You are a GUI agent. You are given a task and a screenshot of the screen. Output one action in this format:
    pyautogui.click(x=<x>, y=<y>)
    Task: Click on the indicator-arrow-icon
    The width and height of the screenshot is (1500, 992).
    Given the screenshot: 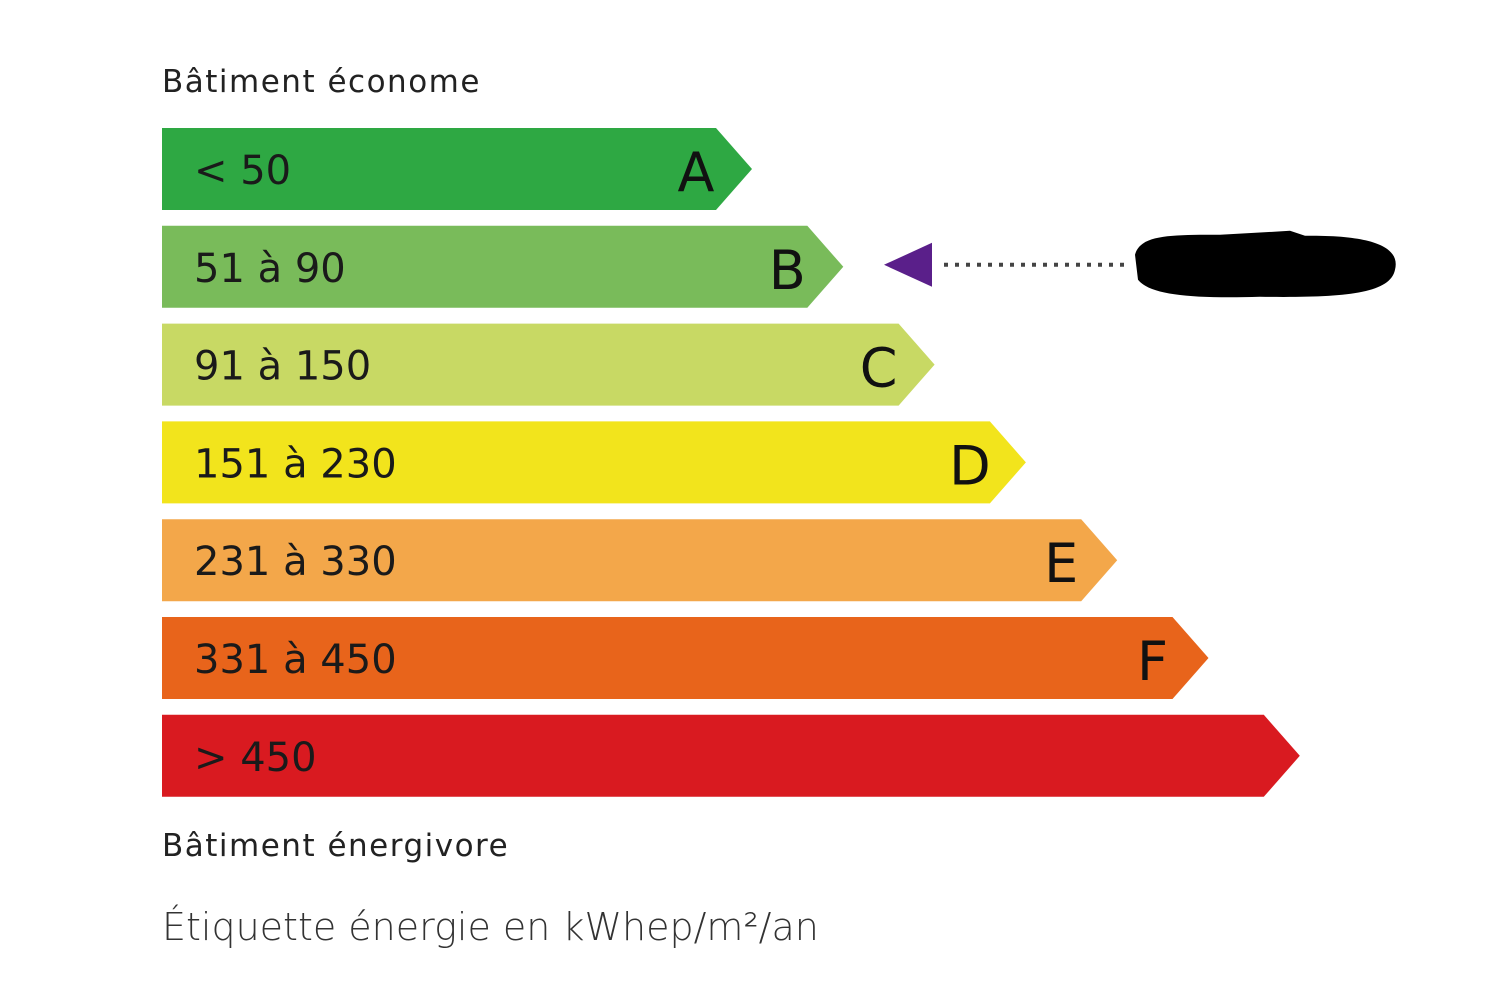 What is the action you would take?
    pyautogui.click(x=908, y=264)
    